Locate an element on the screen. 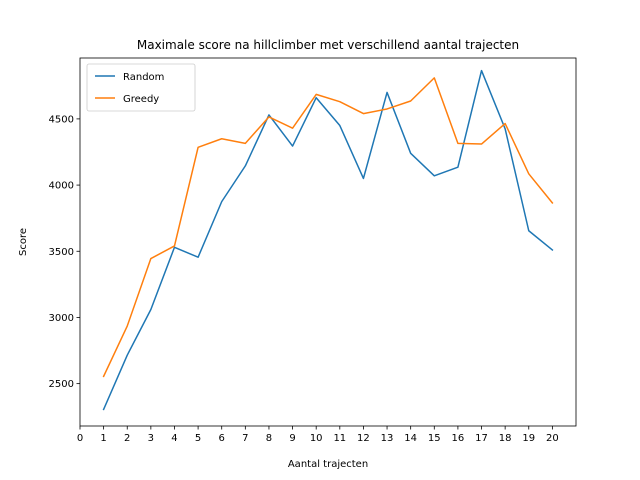 The image size is (640, 480). x-tick-label: 7 is located at coordinates (245, 438).